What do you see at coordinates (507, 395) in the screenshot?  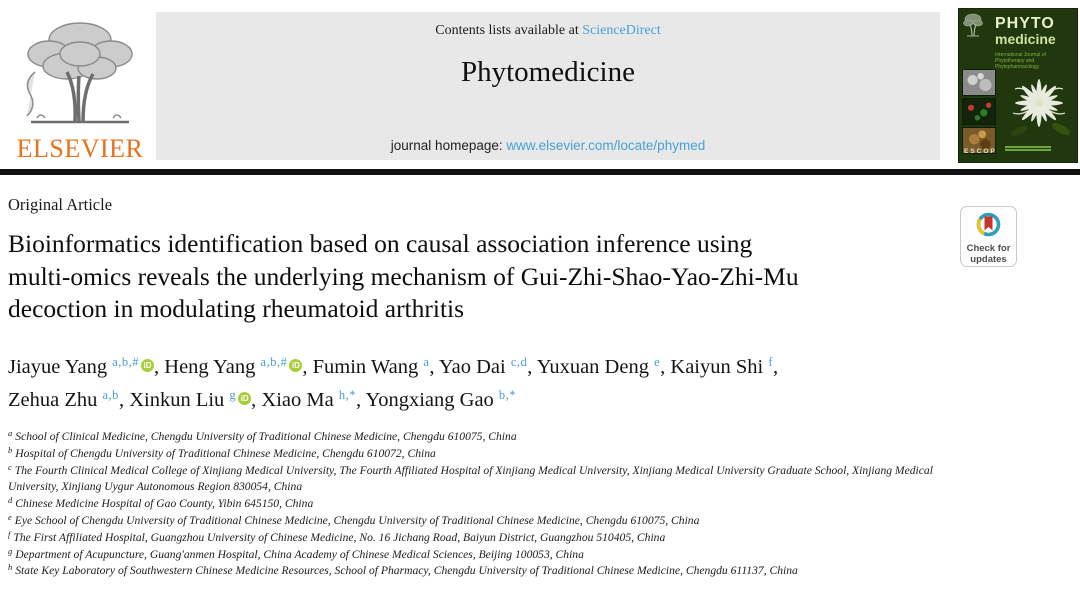 I see `author-superscript: b,*` at bounding box center [507, 395].